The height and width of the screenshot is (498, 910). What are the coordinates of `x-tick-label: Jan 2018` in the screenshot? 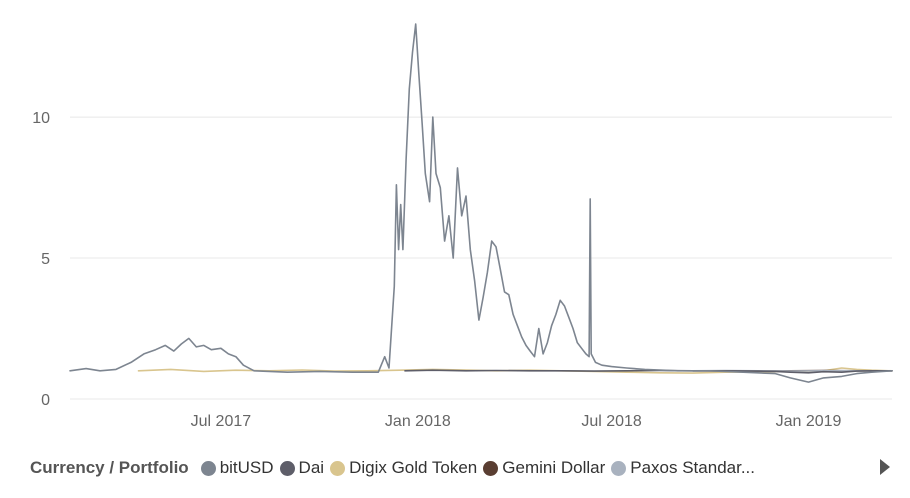 It's located at (418, 421).